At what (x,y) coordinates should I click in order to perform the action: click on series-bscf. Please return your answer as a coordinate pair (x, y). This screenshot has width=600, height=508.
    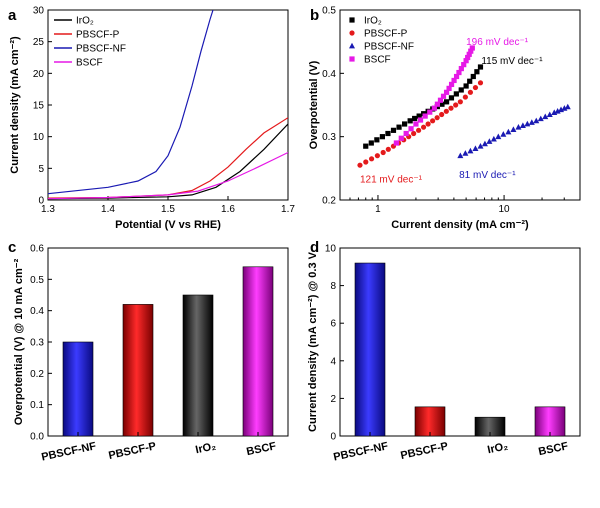
    Looking at the image, I should click on (434, 95).